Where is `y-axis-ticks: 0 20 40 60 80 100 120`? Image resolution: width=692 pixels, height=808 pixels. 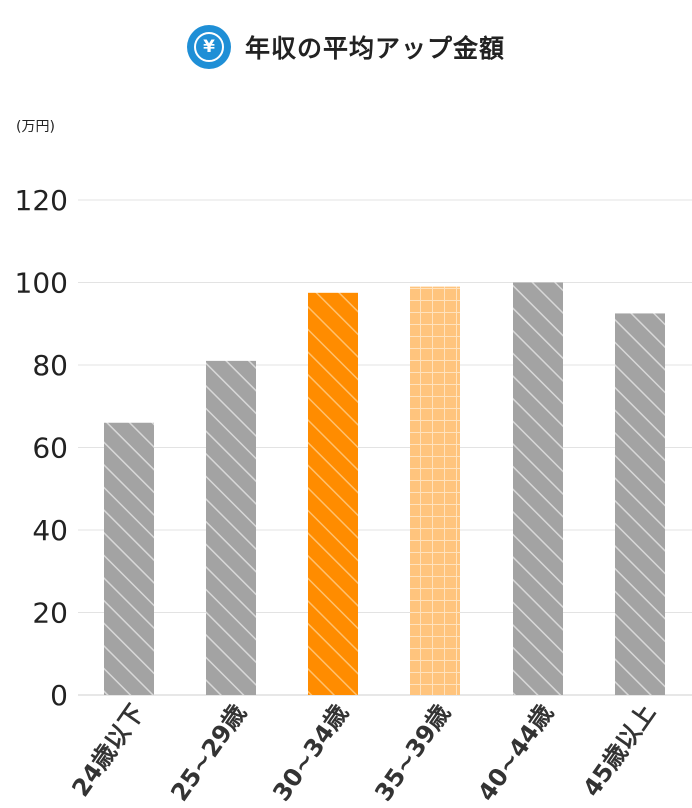
y-axis-ticks: 0 20 40 60 80 100 120 is located at coordinates (41, 448).